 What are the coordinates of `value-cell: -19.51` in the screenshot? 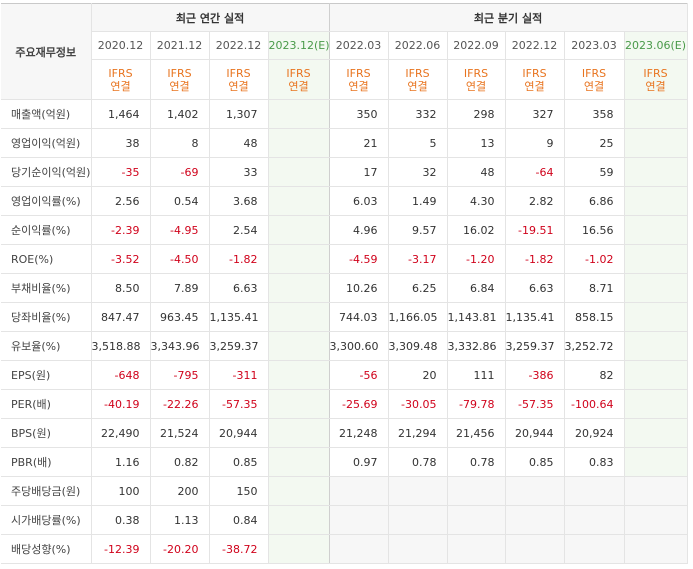 It's located at (535, 230).